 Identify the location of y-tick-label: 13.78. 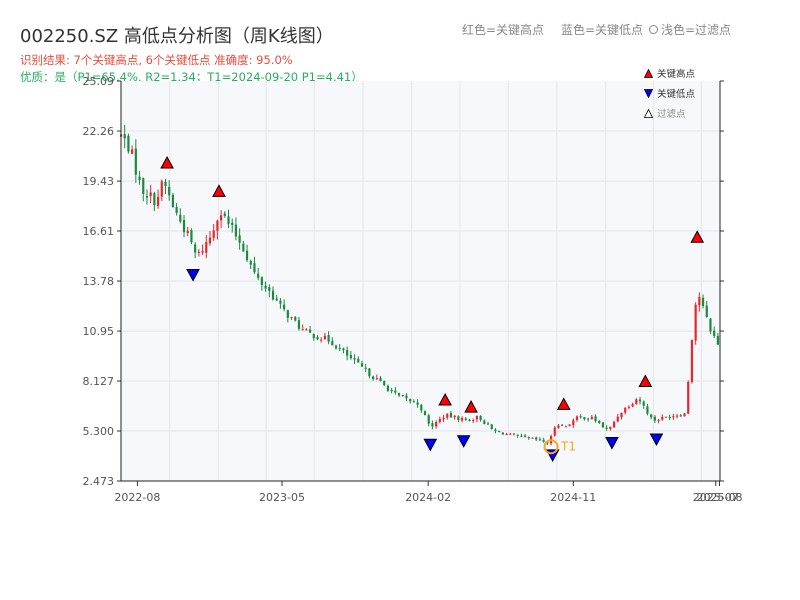
(99, 281).